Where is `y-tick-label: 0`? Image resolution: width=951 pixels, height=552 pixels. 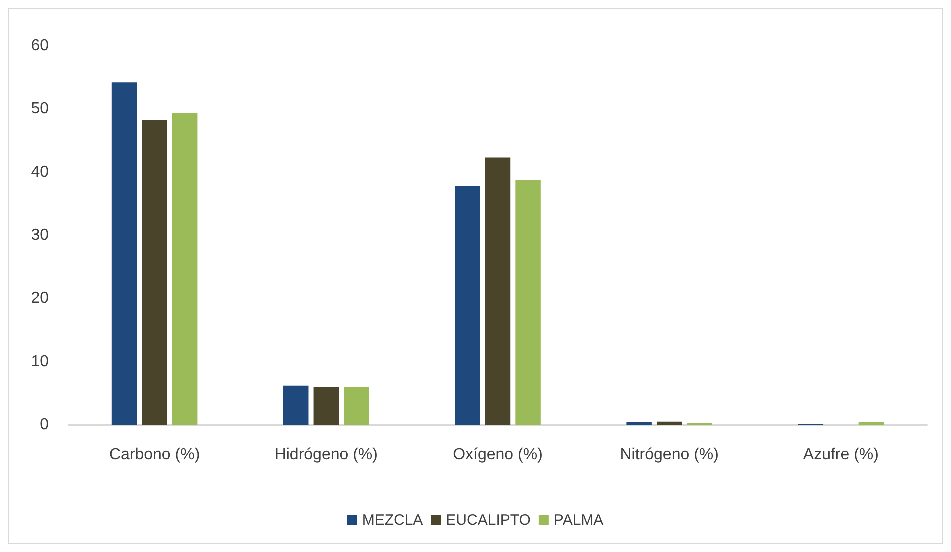
y-tick-label: 0 is located at coordinates (45, 425).